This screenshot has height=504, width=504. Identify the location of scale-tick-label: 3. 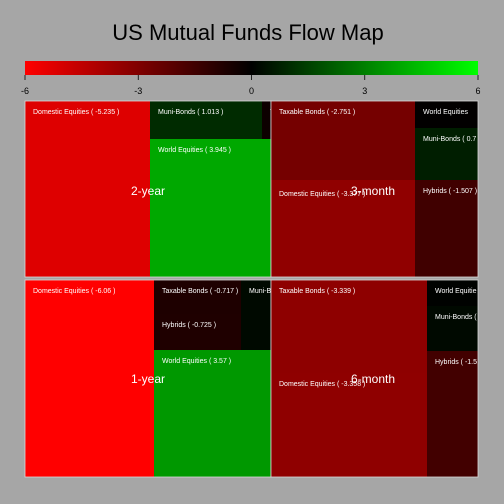
(364, 91).